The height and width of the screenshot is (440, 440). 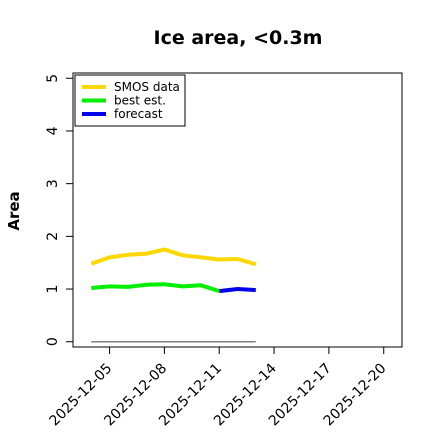 What do you see at coordinates (53, 341) in the screenshot?
I see `y-tick-label: 0` at bounding box center [53, 341].